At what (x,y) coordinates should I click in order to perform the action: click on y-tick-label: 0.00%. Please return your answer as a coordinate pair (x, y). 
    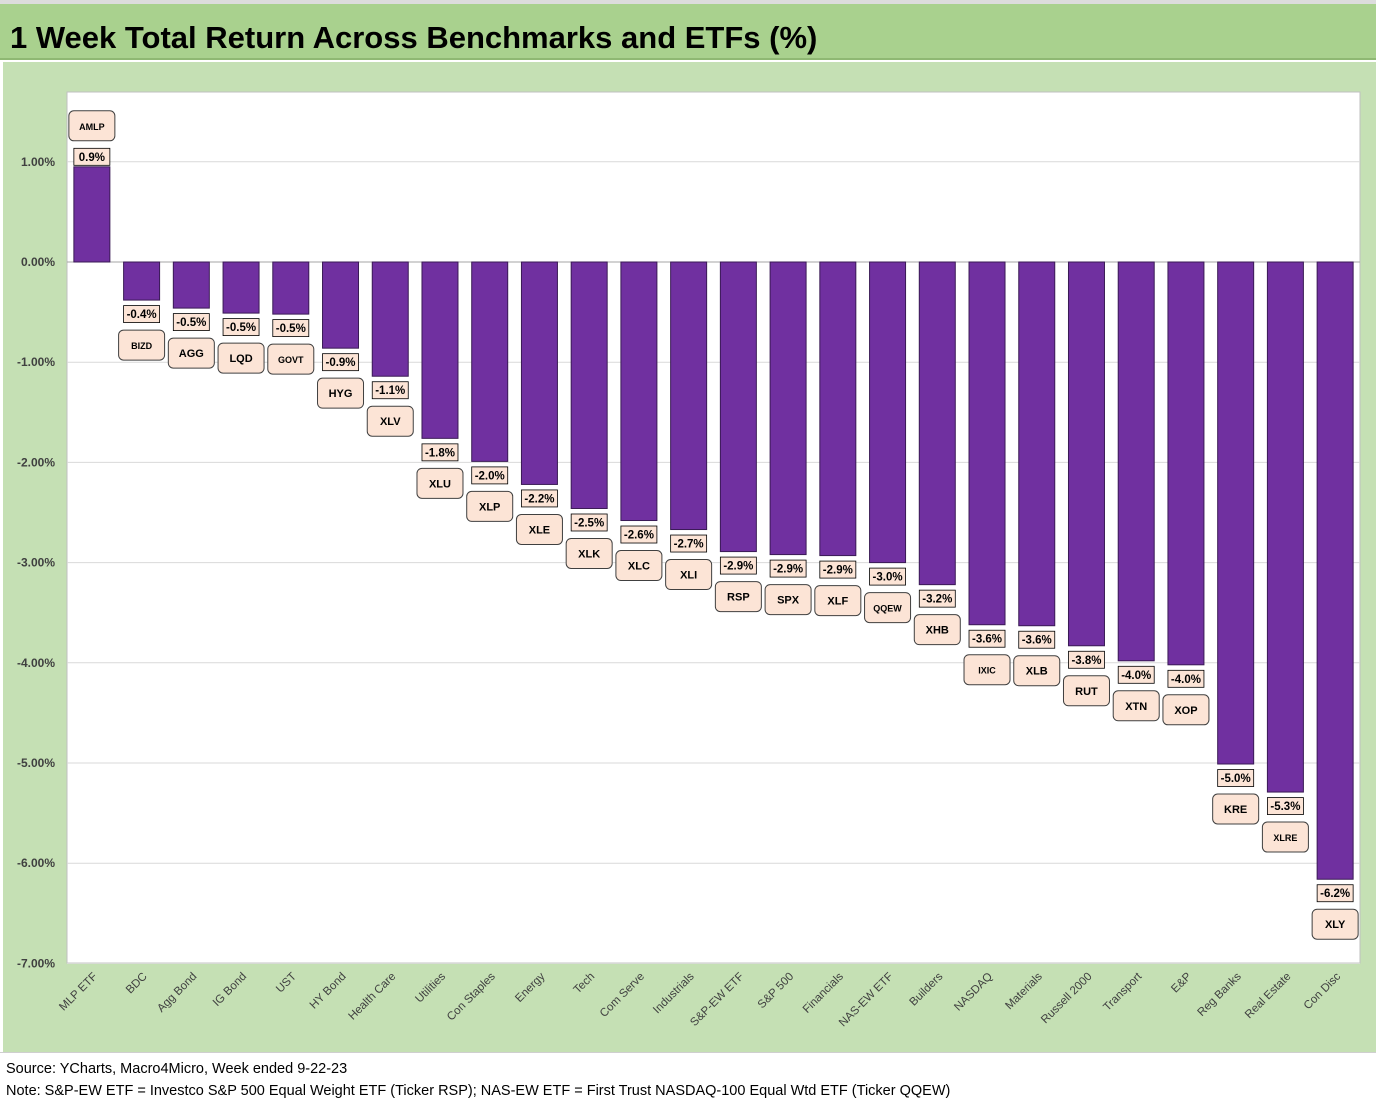
    Looking at the image, I should click on (38, 262).